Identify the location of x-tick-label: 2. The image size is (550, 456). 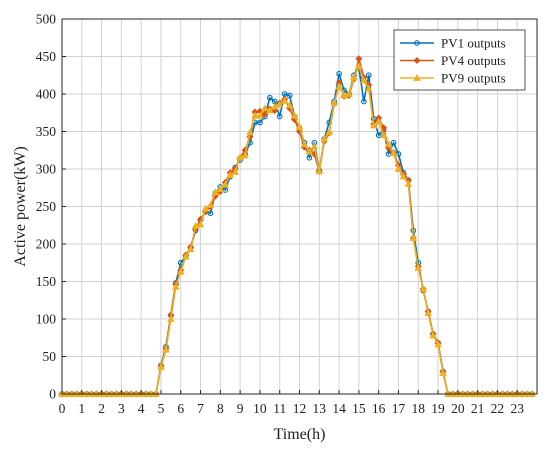
(101, 408).